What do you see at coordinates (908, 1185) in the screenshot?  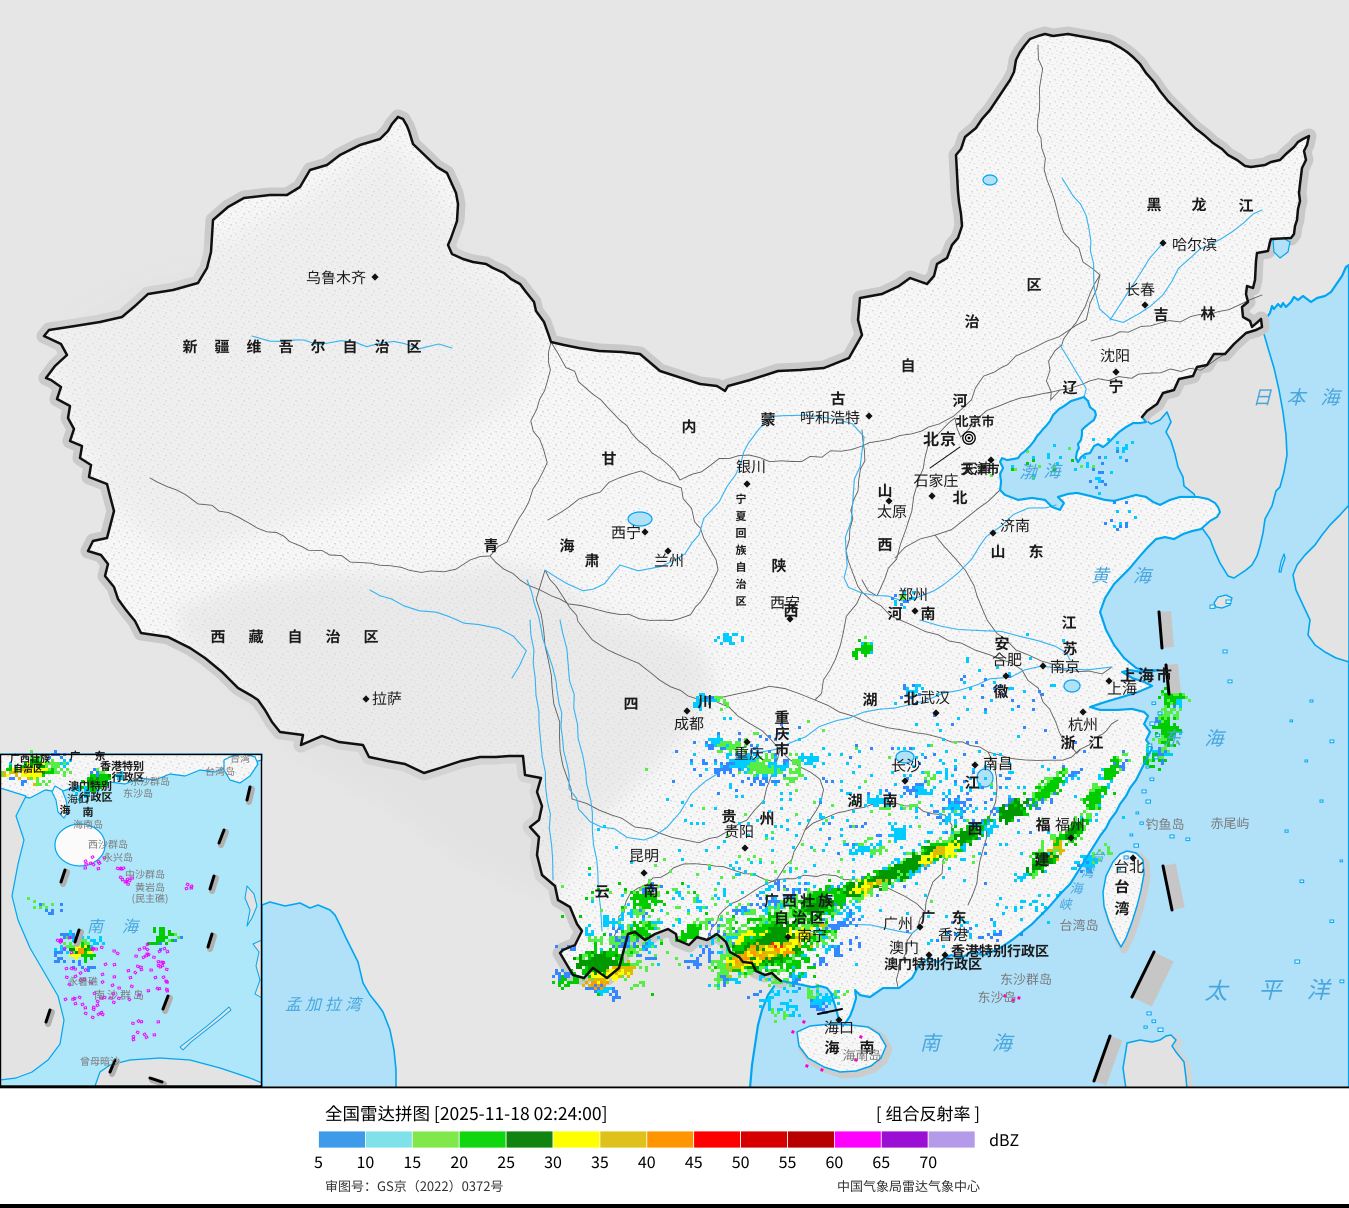 I see `svg-text: 中国气象局雷达气象中心` at bounding box center [908, 1185].